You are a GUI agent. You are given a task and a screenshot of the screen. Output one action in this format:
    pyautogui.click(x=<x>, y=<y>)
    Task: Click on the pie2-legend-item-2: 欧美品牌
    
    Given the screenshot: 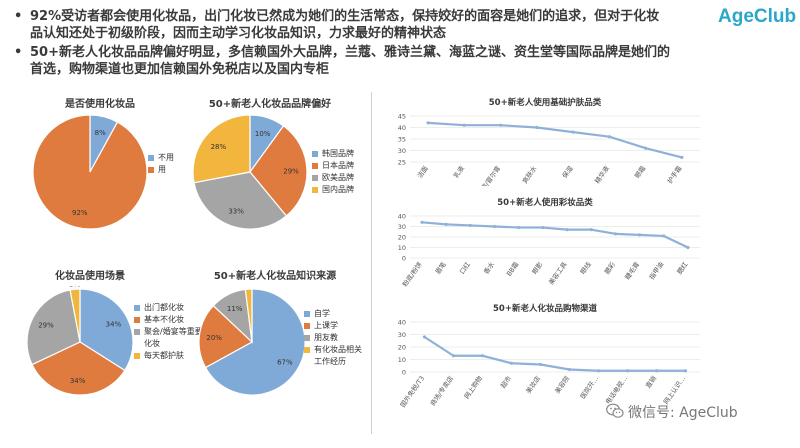 What is the action you would take?
    pyautogui.click(x=333, y=178)
    